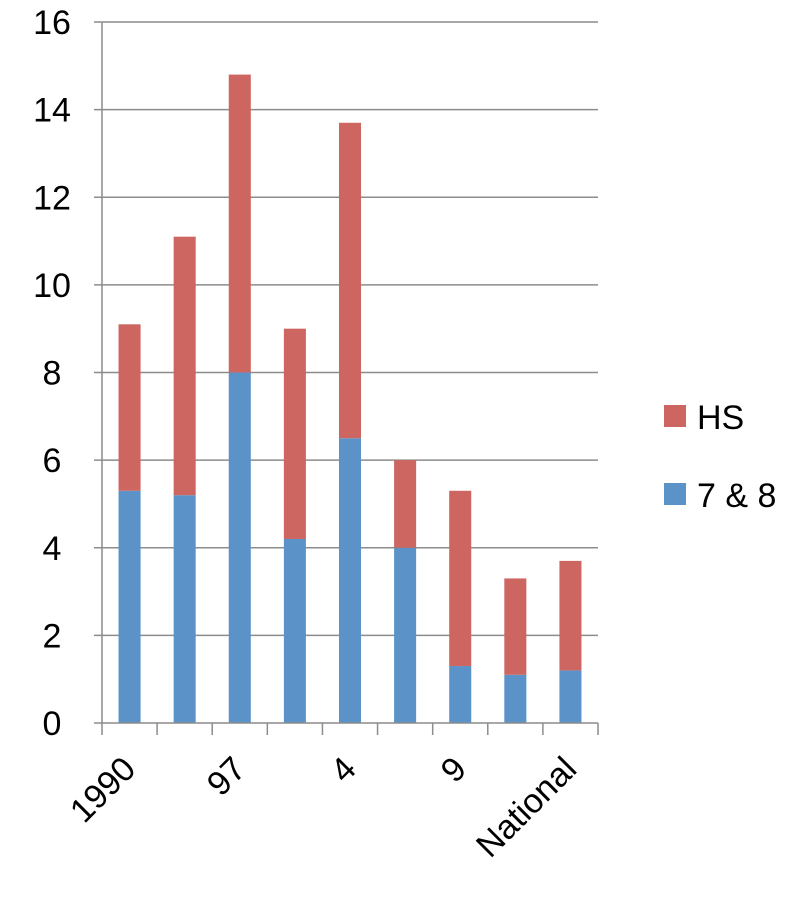 This screenshot has height=904, width=803. What do you see at coordinates (720, 418) in the screenshot?
I see `legend-label: HS` at bounding box center [720, 418].